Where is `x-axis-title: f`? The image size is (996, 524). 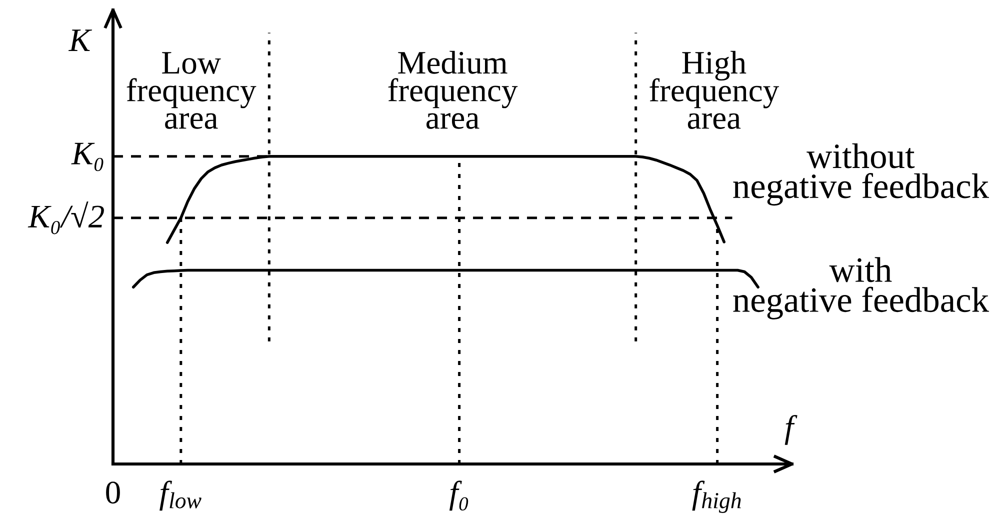 x-axis-title: f is located at coordinates (791, 429).